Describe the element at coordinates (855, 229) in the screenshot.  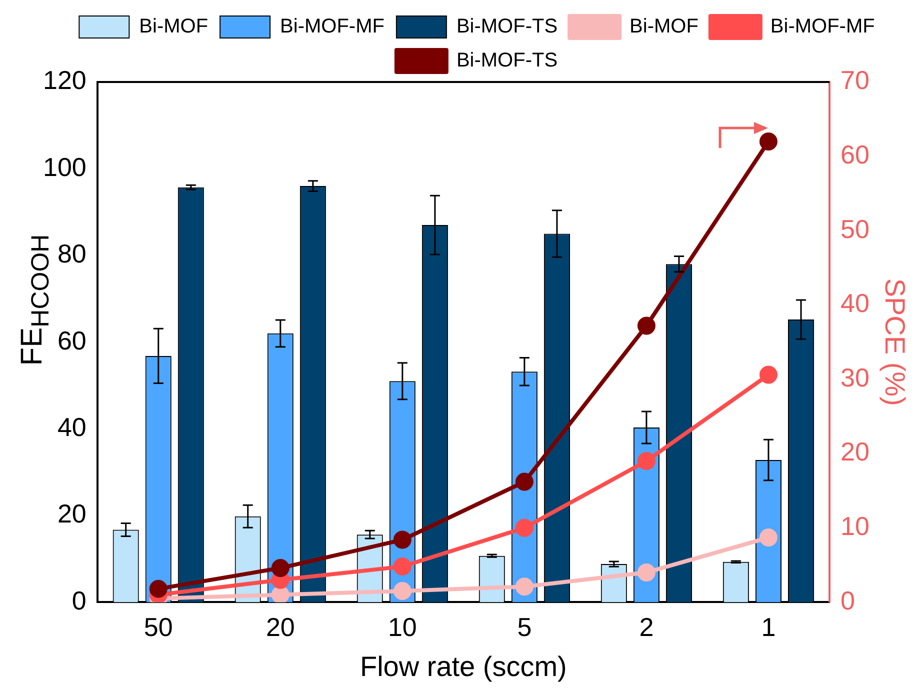
I see `y2-tick-label: 50` at that location.